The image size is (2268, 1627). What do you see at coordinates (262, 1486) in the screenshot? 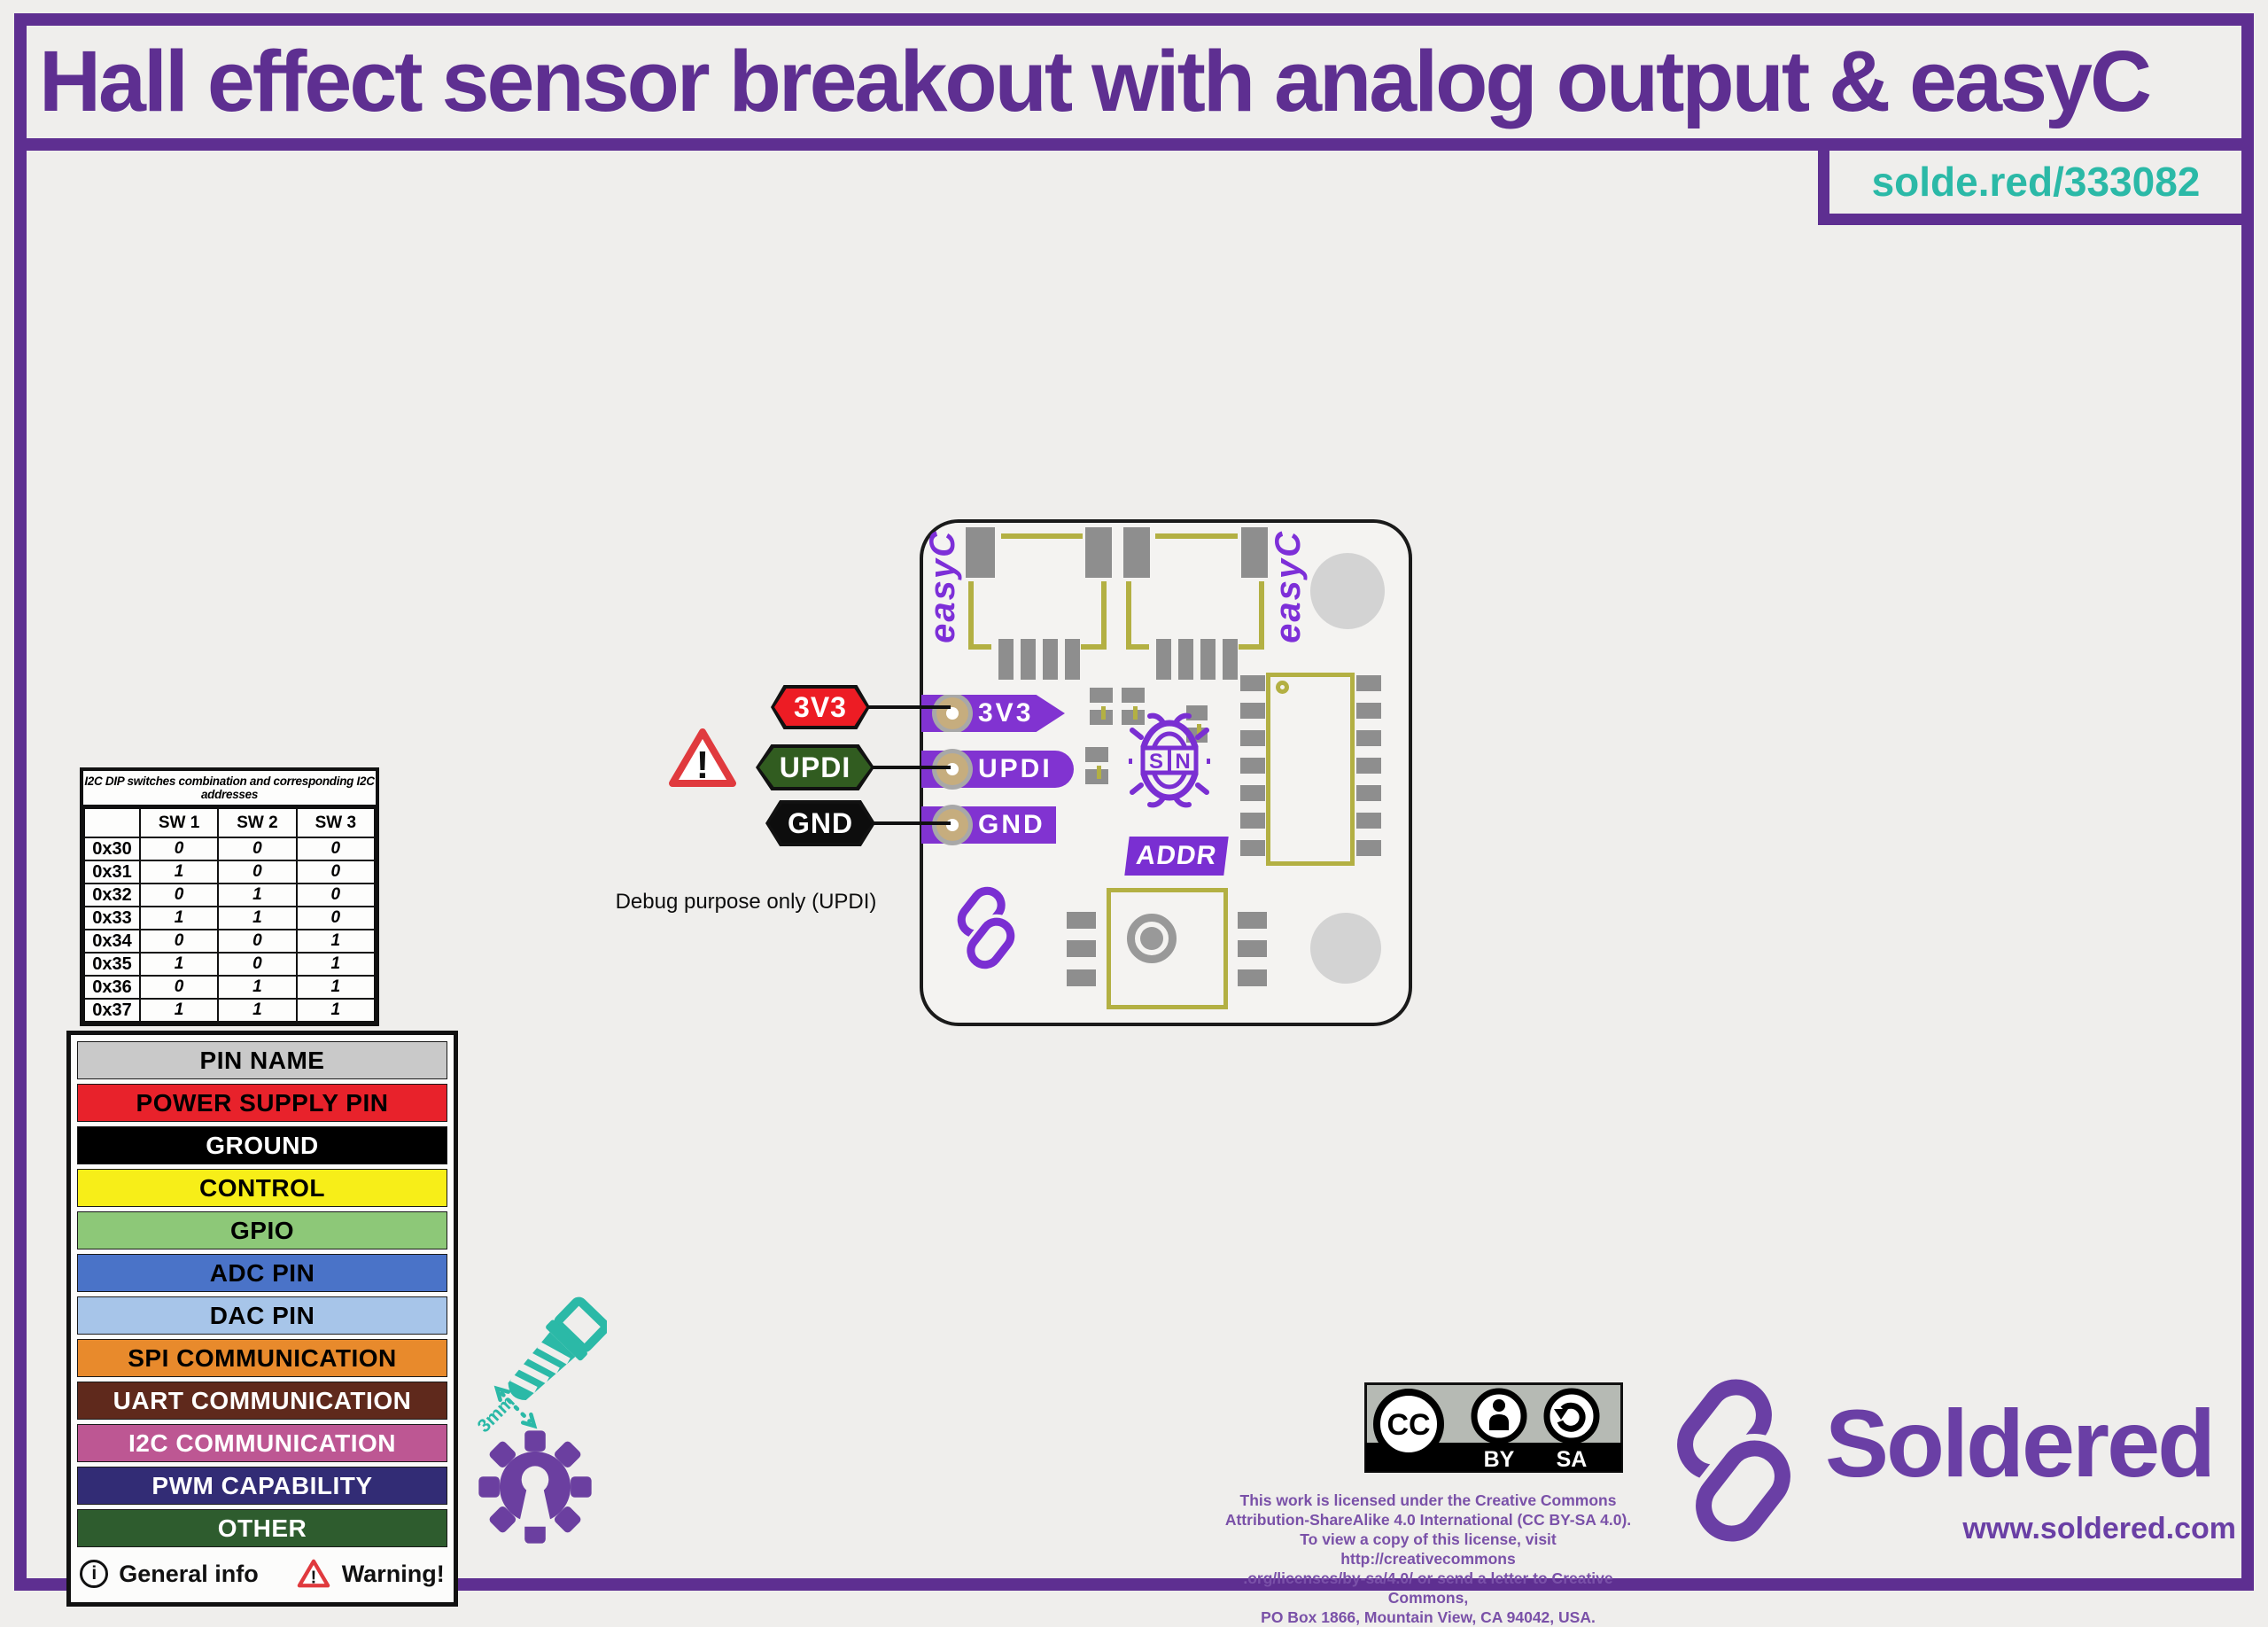
I see `legend-row-pwm: PWM CAPABILITY` at bounding box center [262, 1486].